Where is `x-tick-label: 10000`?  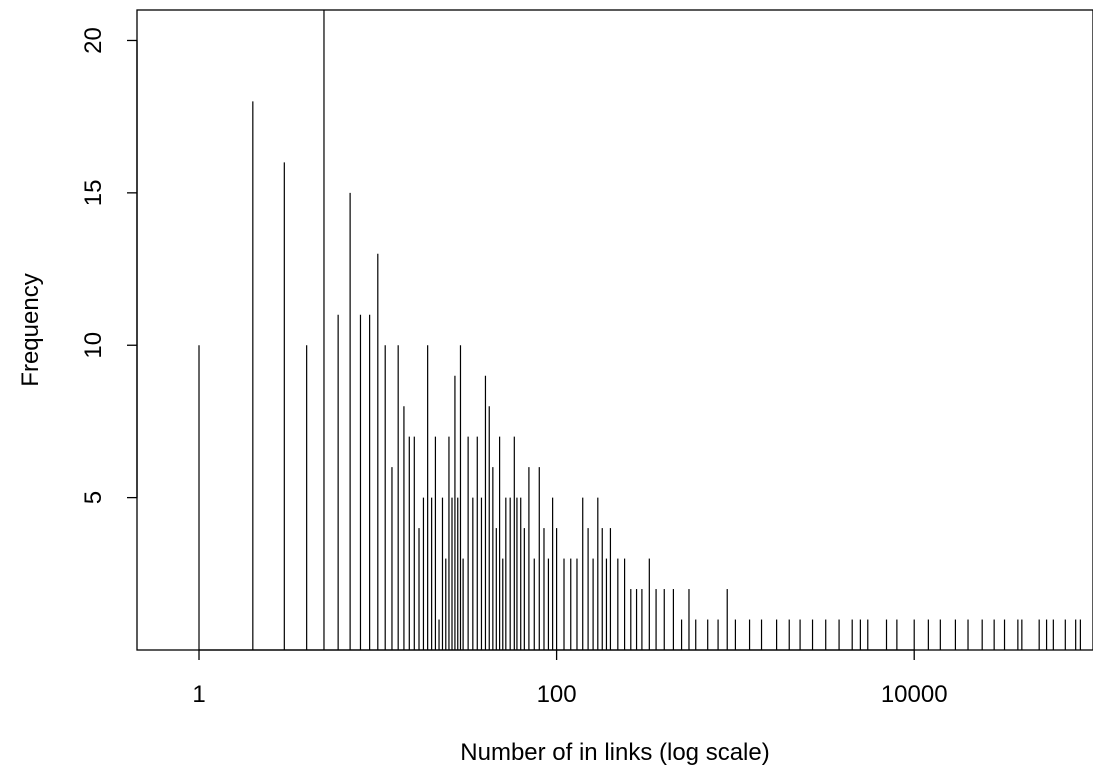
x-tick-label: 10000 is located at coordinates (914, 694).